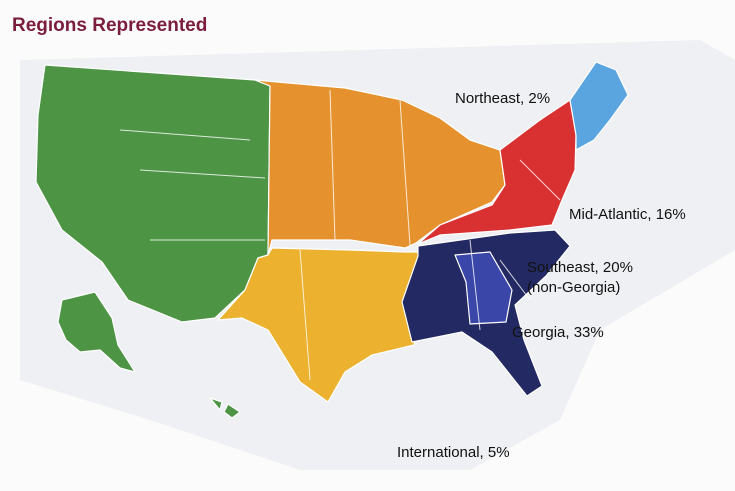 The height and width of the screenshot is (491, 735). I want to click on region-label: Mid-Atlantic, 16%, so click(627, 214).